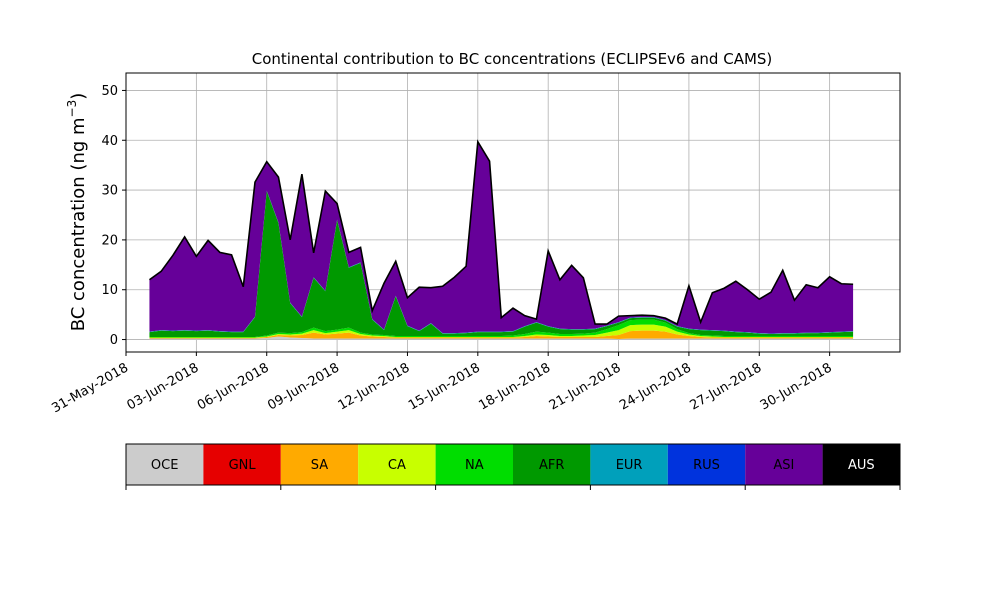 The image size is (1000, 600). I want to click on legend-swatch-rus, so click(706, 464).